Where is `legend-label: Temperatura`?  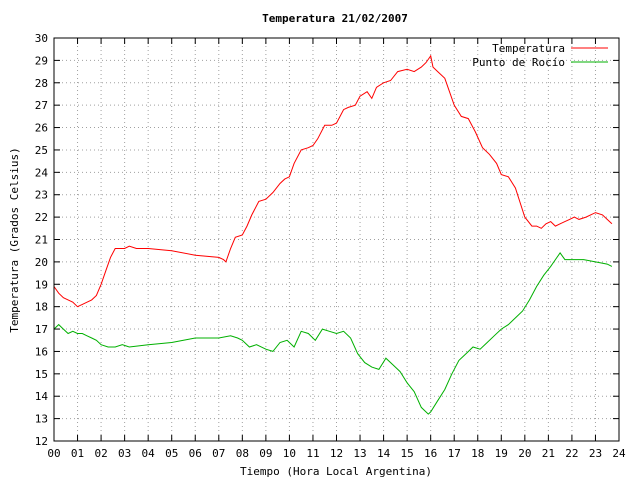
legend-label: Temperatura is located at coordinates (528, 48).